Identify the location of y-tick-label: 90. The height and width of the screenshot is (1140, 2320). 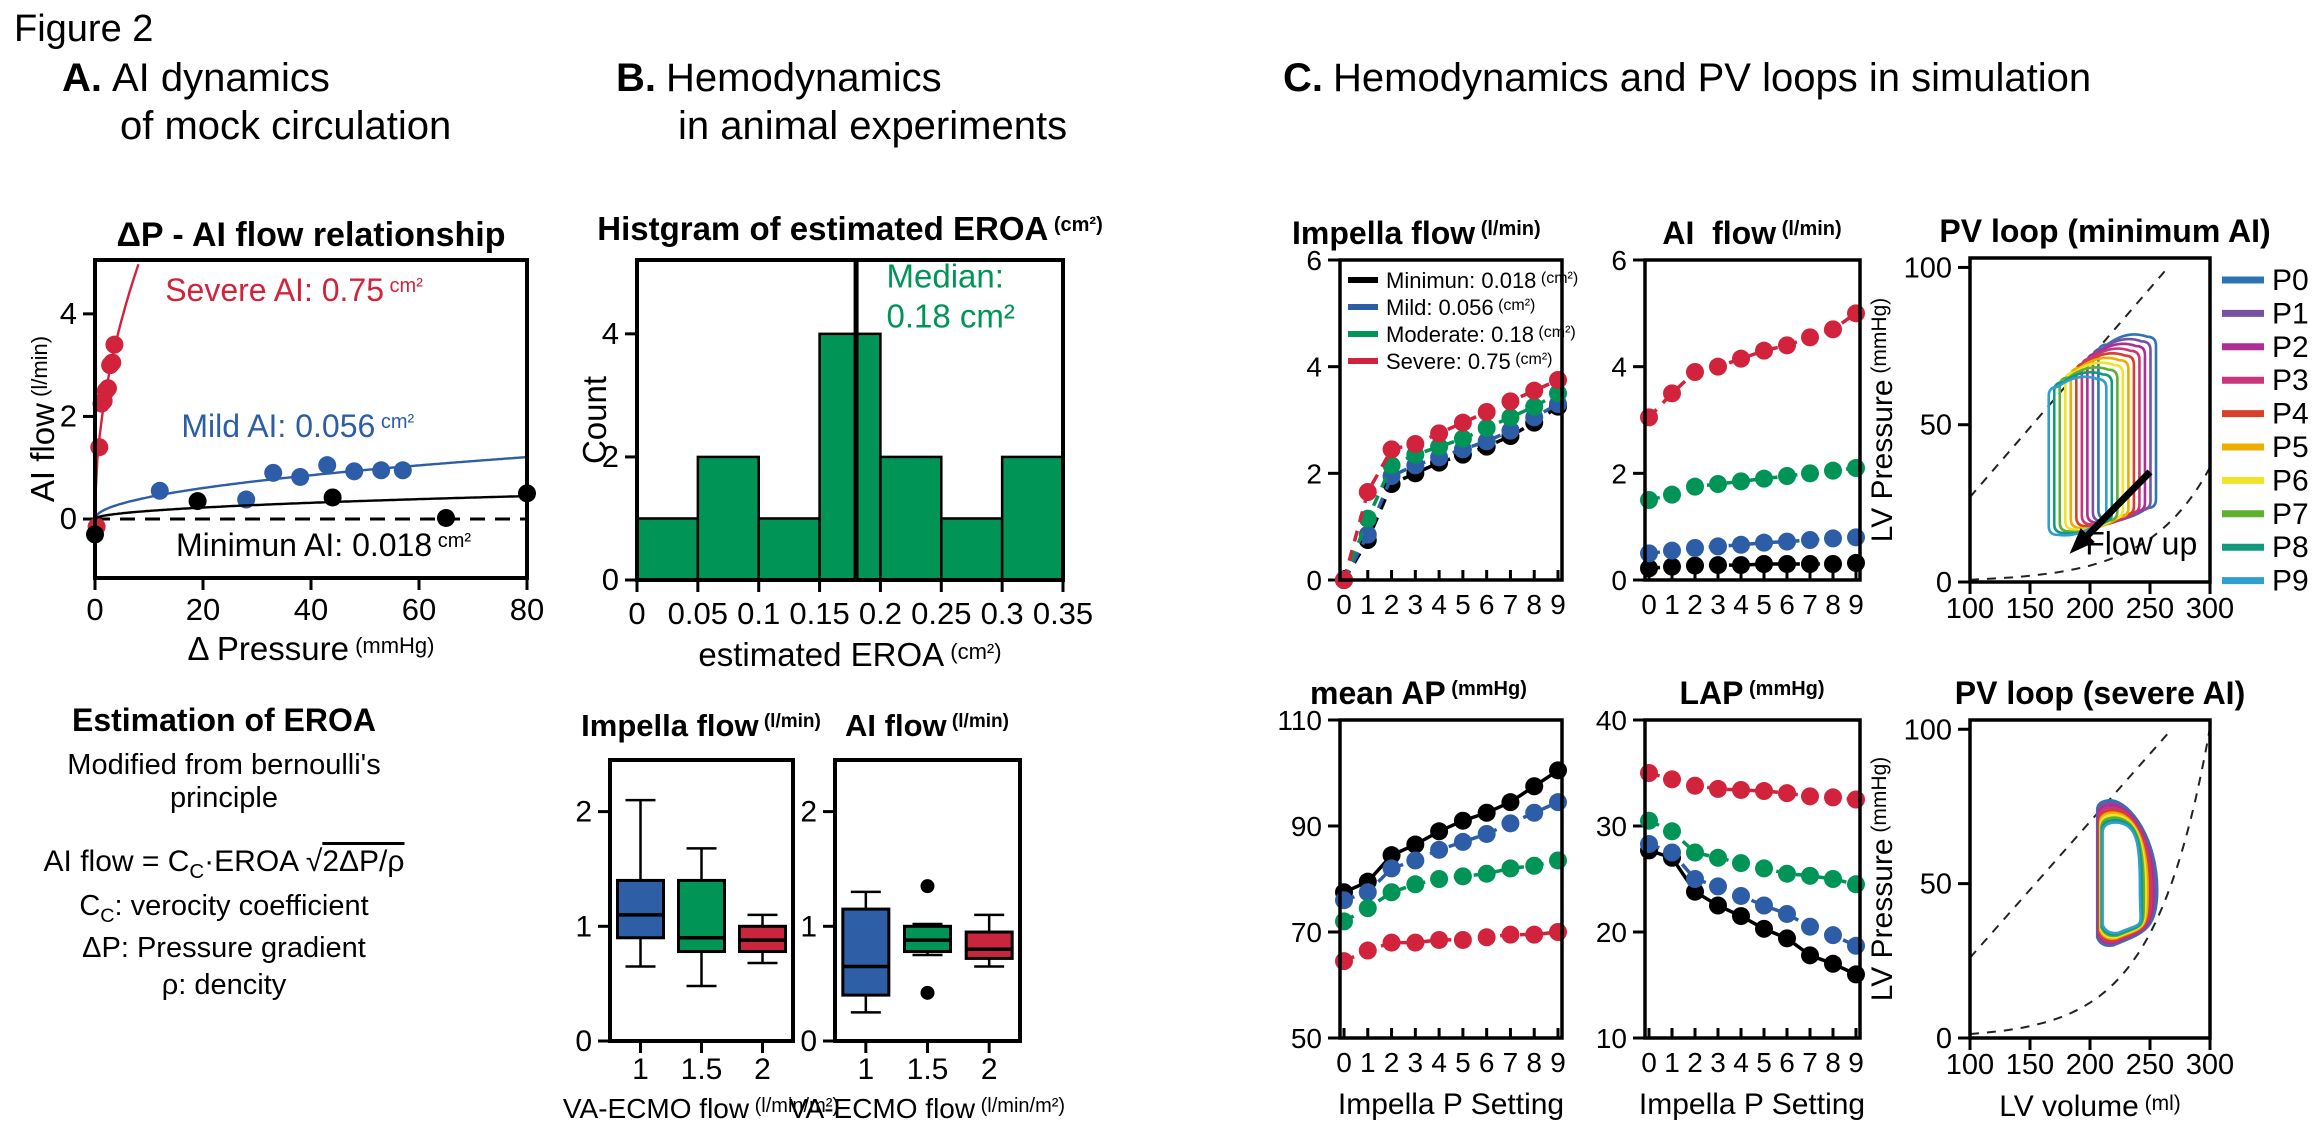
(1306, 826).